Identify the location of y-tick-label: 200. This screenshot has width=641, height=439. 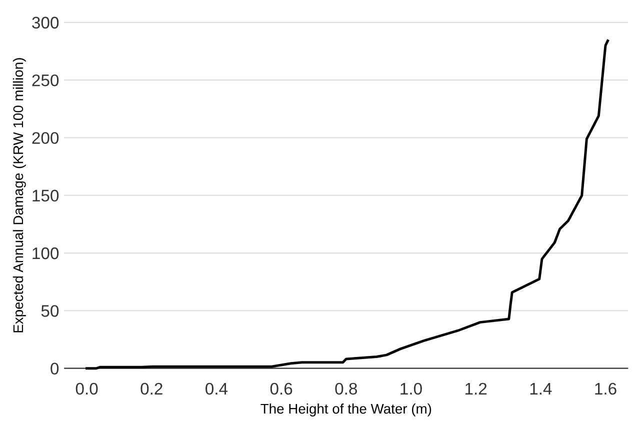
(45, 138).